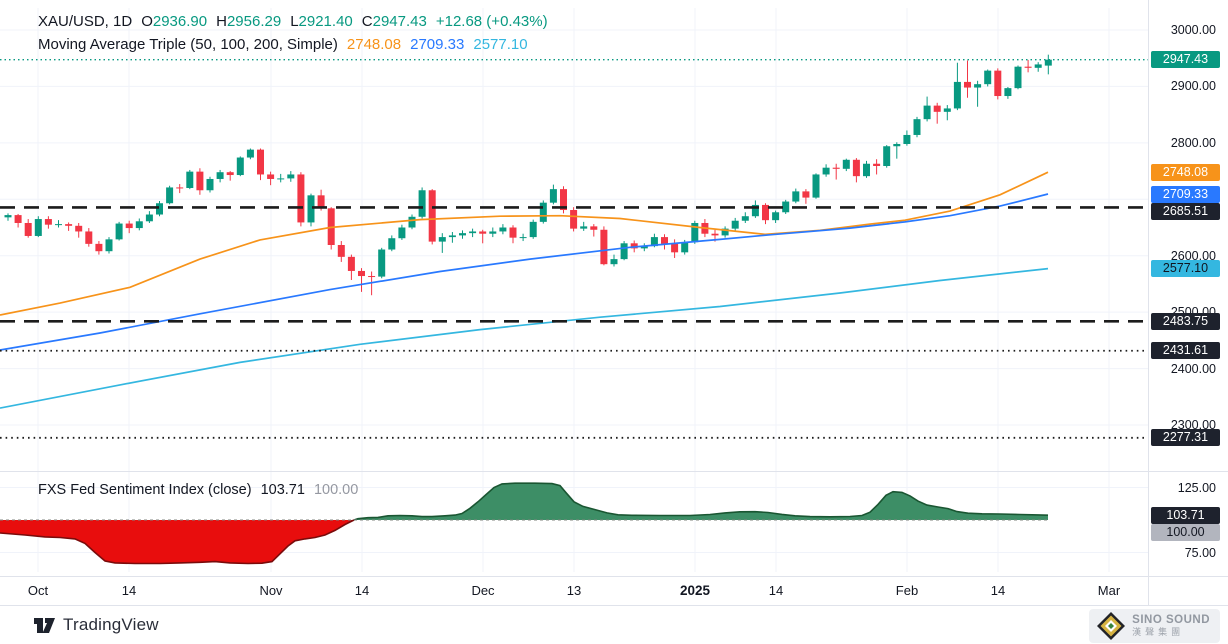 This screenshot has width=1228, height=644. I want to click on sentiment-tick-label: 125.00, so click(1196, 487).